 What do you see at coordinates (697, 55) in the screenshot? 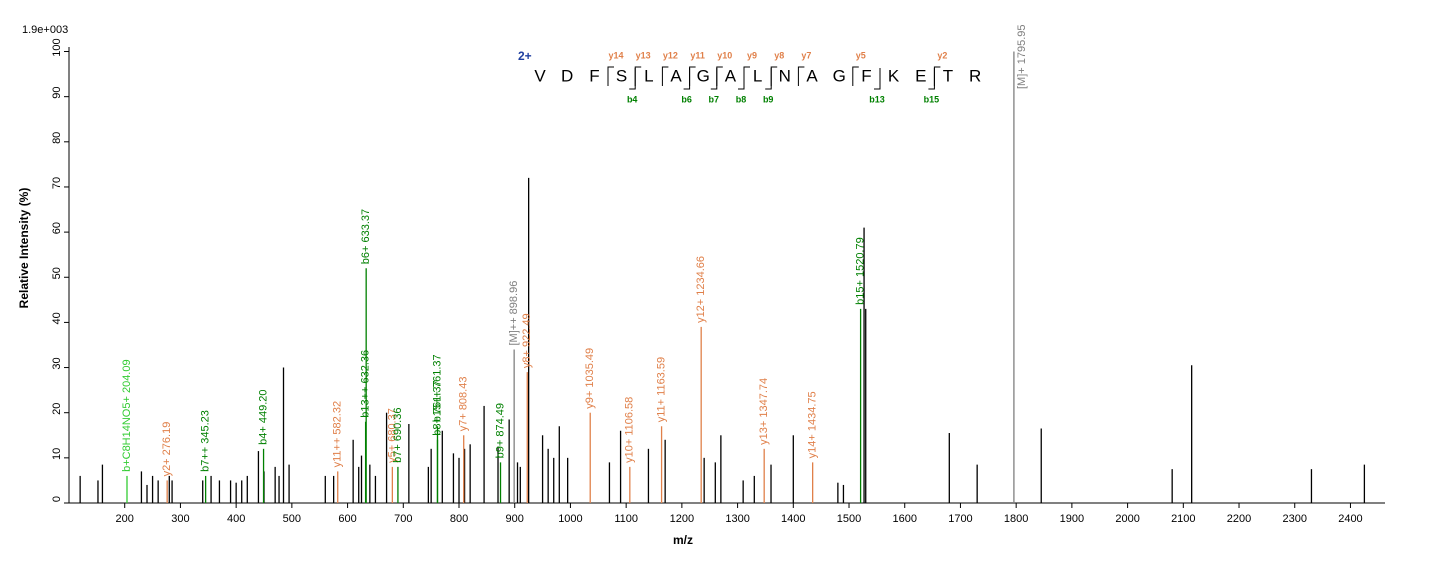
I see `y-ion-label: y11` at bounding box center [697, 55].